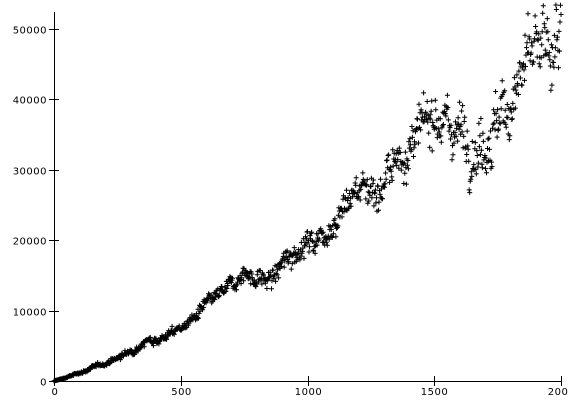 This screenshot has height=400, width=569. Describe the element at coordinates (30, 313) in the screenshot. I see `y-tick-label: 10000` at that location.